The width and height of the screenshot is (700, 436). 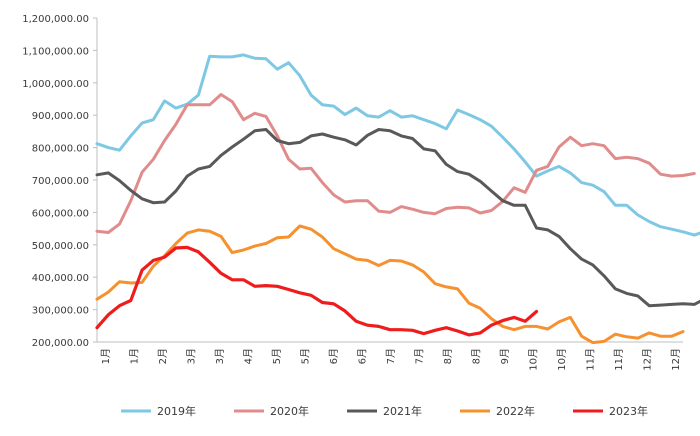 I want to click on series-line-2023年, so click(x=317, y=291).